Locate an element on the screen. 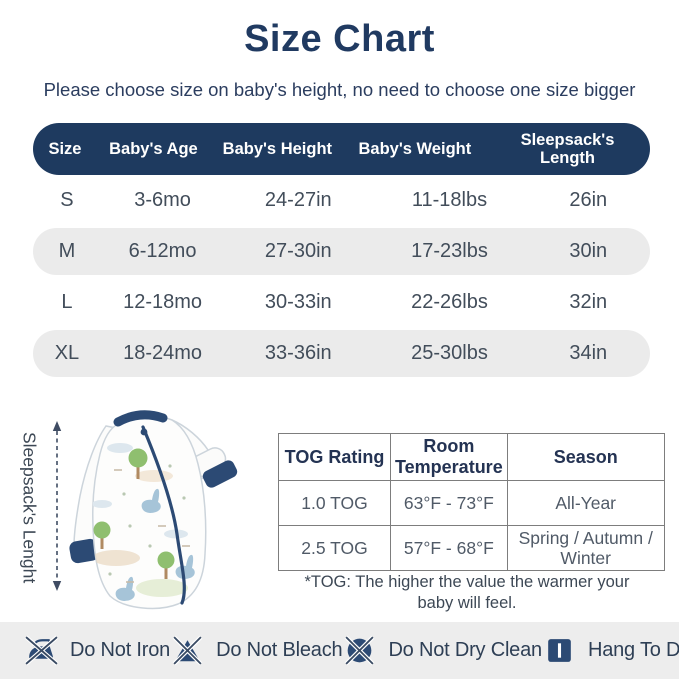 Image resolution: width=679 pixels, height=679 pixels. column-header-weight: Baby's Weight is located at coordinates (415, 148).